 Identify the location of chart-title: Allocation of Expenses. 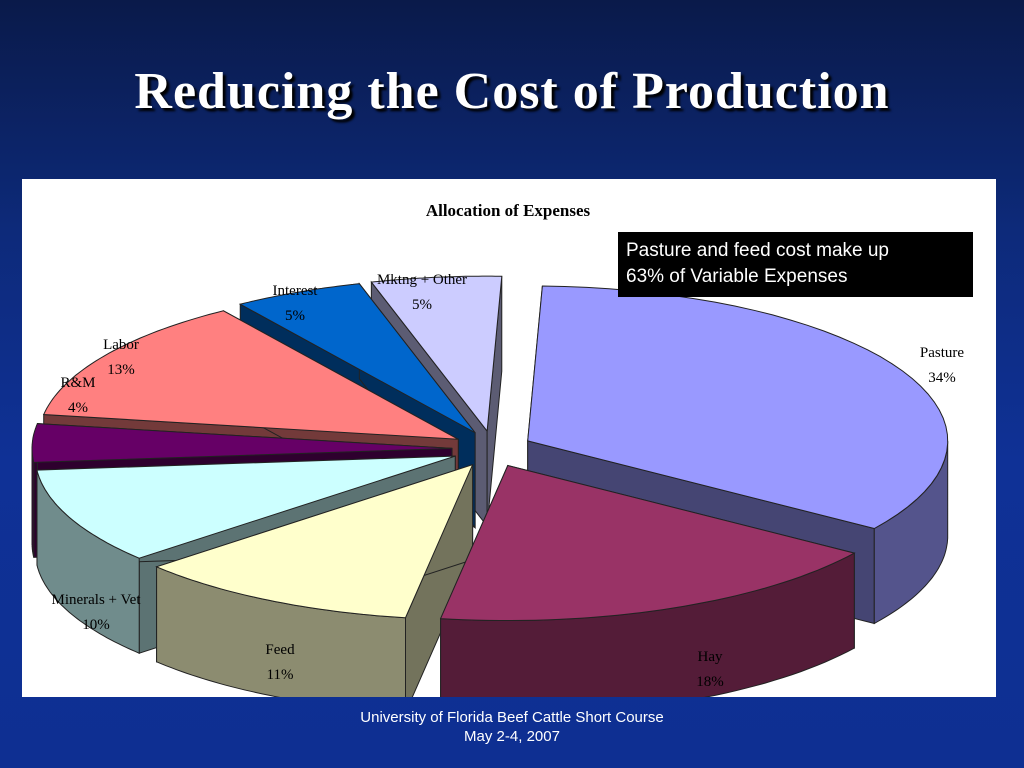
(508, 210).